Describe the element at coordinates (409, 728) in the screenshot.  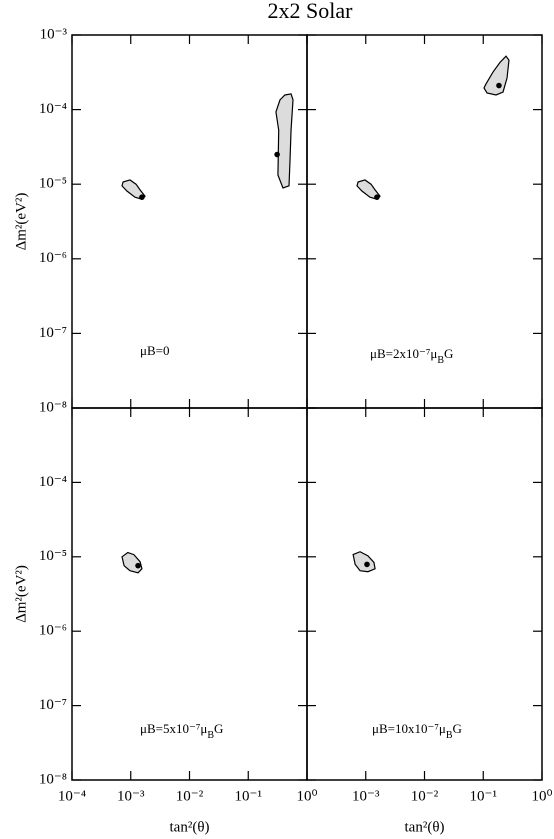
I see `annotation-part: μB=10x10⁻⁷μ` at that location.